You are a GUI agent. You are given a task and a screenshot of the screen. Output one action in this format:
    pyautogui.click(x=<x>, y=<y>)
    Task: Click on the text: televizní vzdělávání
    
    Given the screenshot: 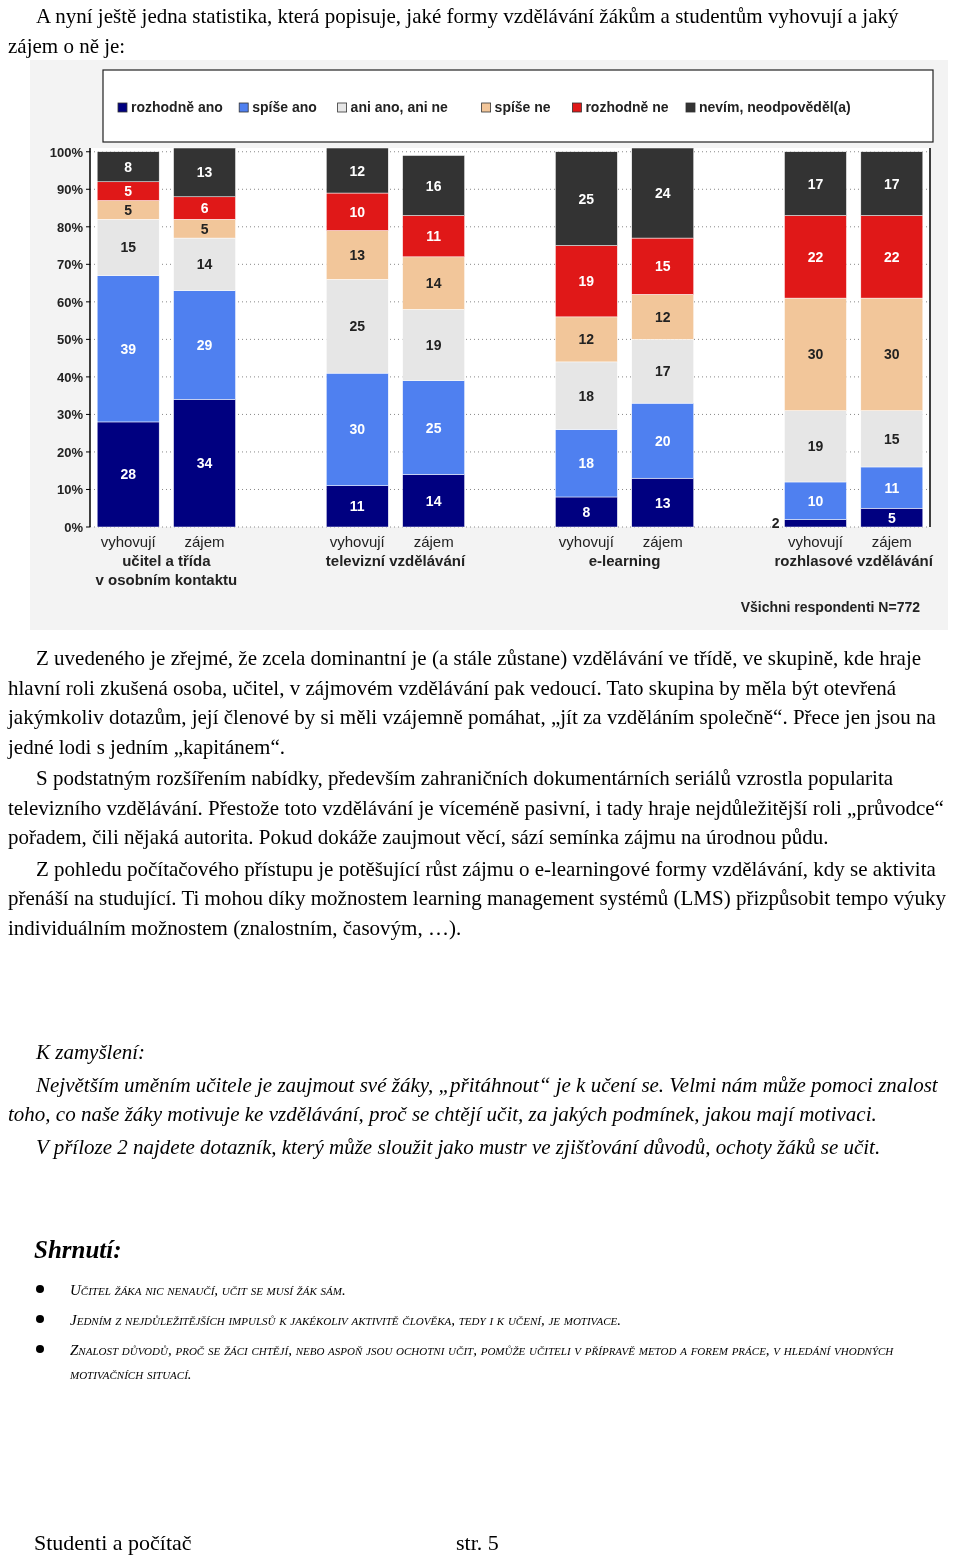 What is the action you would take?
    pyautogui.click(x=395, y=560)
    